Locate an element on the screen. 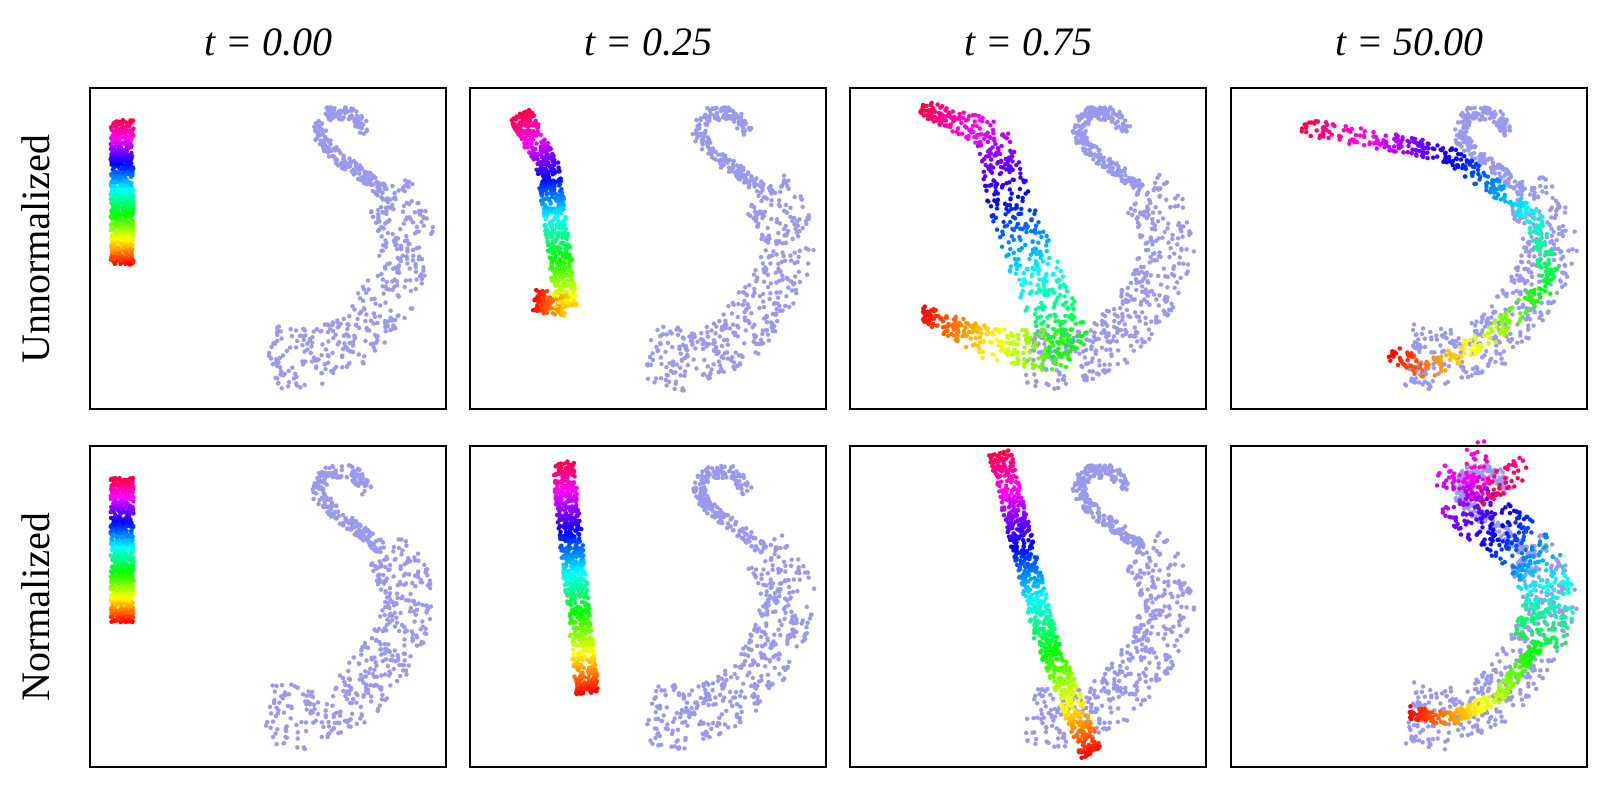 Image resolution: width=1611 pixels, height=806 pixels. column-title: t = 50.00 is located at coordinates (1409, 41).